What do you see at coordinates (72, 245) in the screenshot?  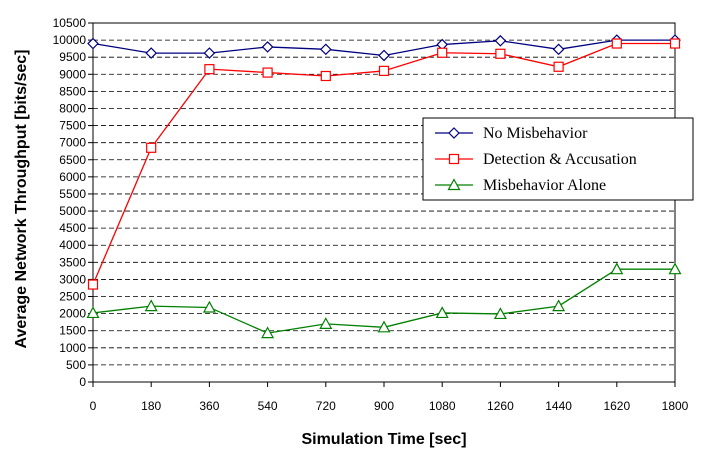 I see `y-tick-label: 4000` at bounding box center [72, 245].